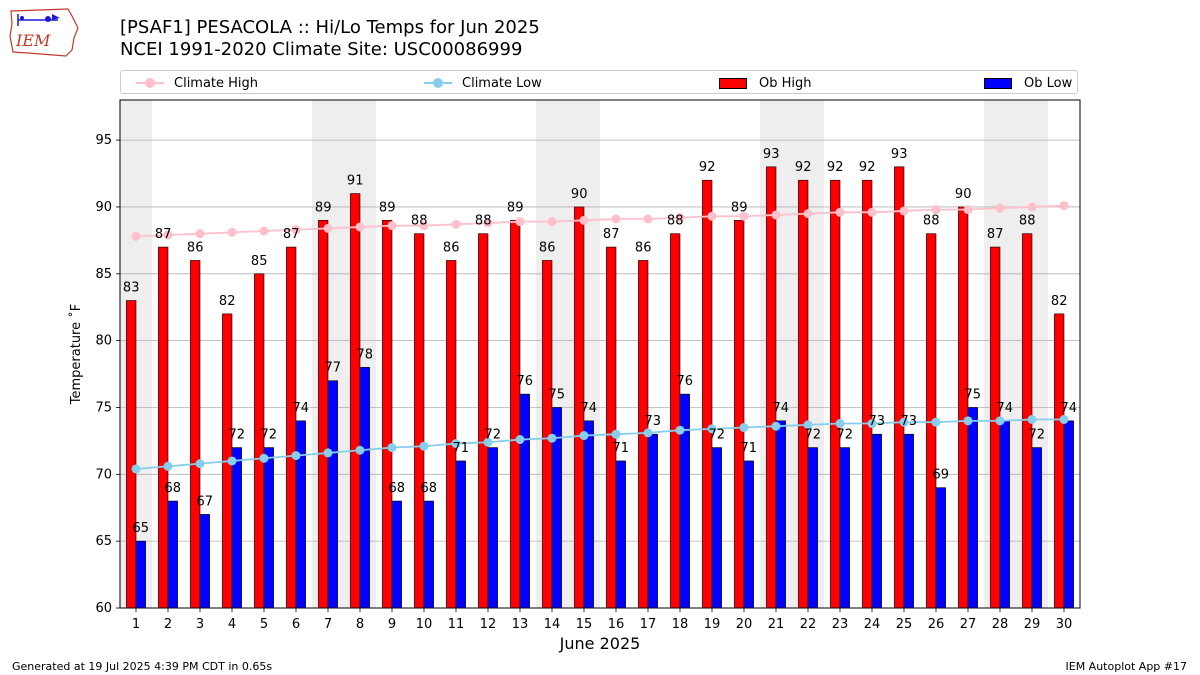 The image size is (1200, 675). Describe the element at coordinates (733, 83) in the screenshot. I see `legend-ob-high-swatch` at that location.